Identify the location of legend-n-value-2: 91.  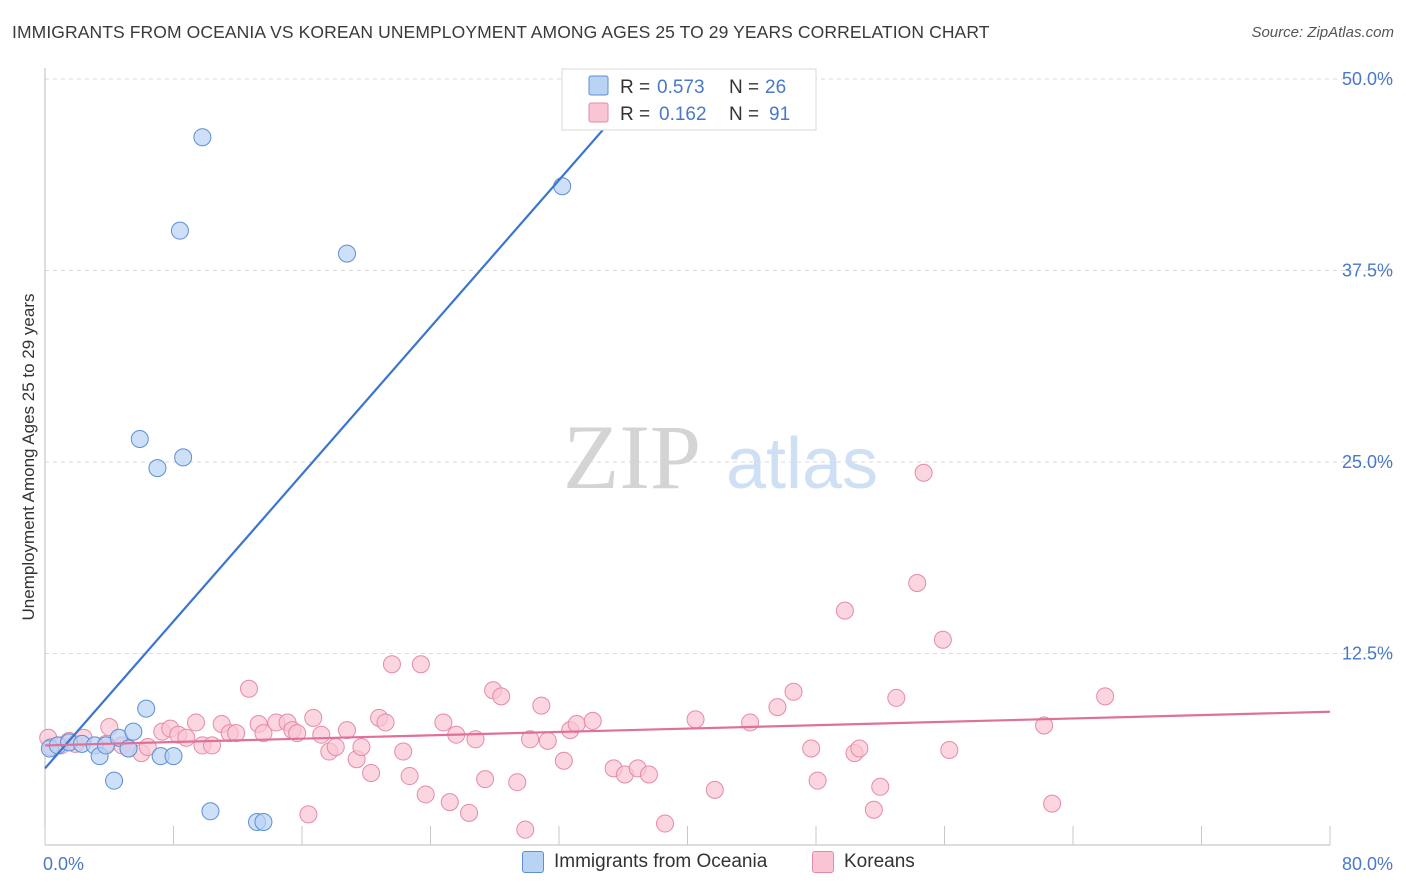
(779, 114).